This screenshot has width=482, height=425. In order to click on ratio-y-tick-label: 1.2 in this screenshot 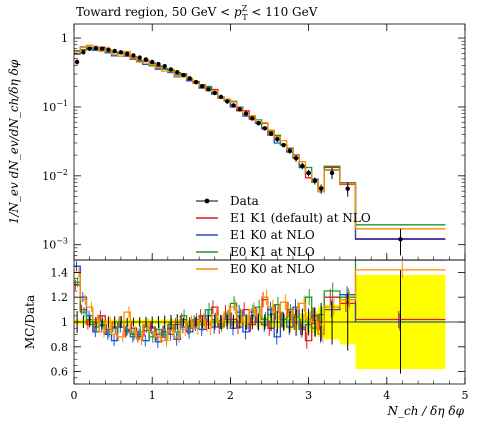, I will do `click(60, 297)`.